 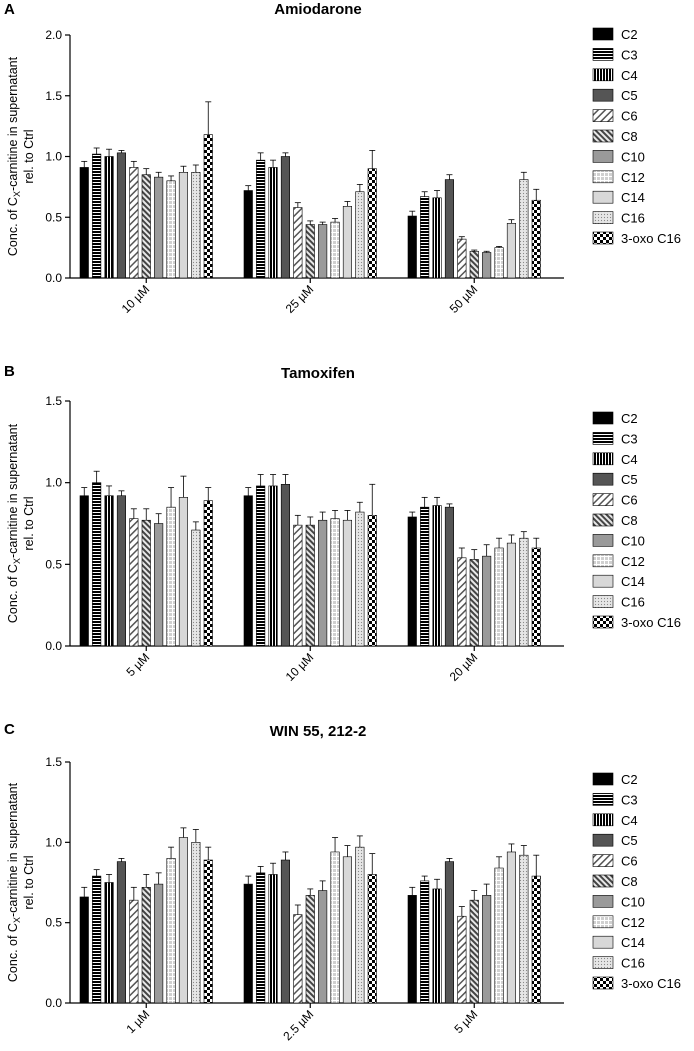 What do you see at coordinates (53, 483) in the screenshot?
I see `y-tick-label: 1.0` at bounding box center [53, 483].